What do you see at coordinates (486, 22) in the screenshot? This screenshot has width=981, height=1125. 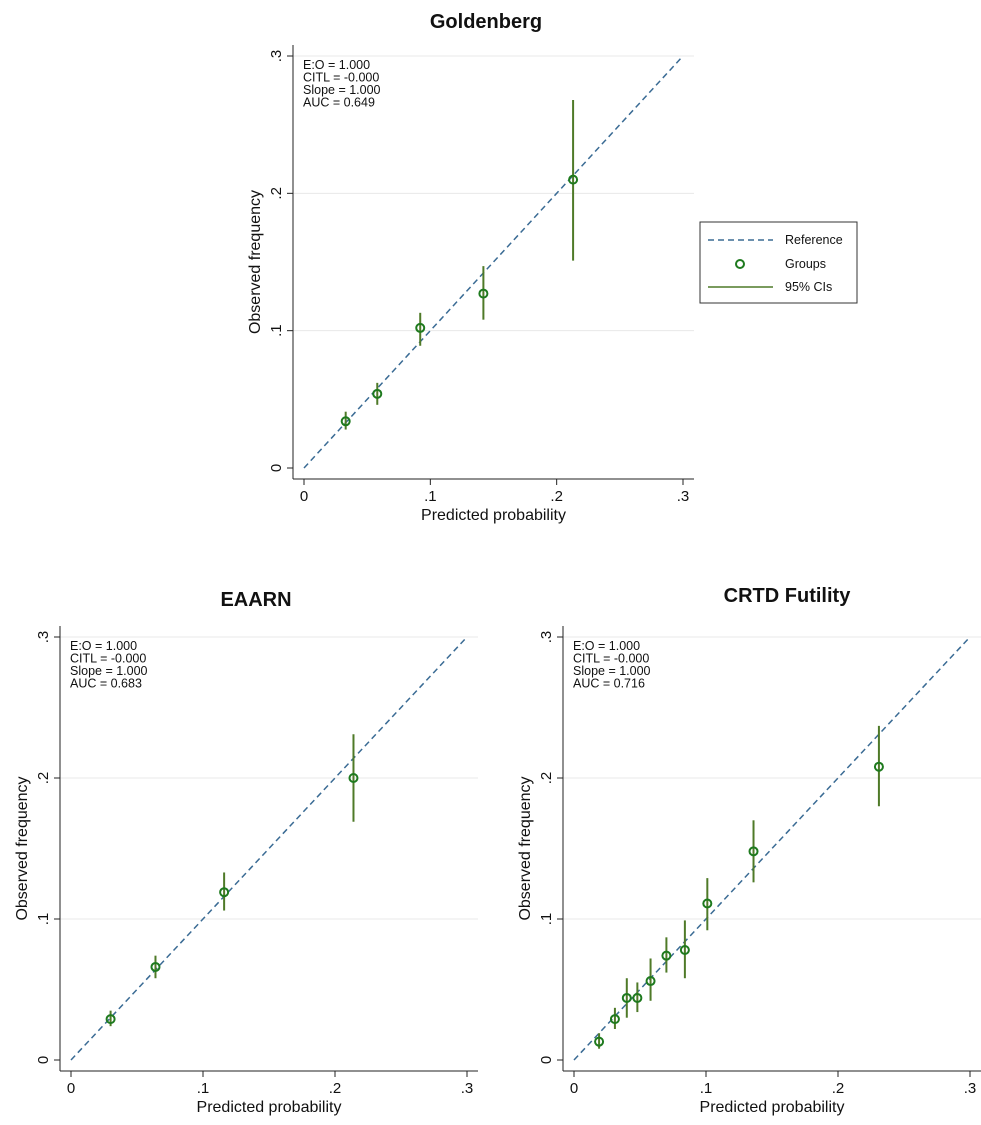 I see `chart-title: Goldenberg` at bounding box center [486, 22].